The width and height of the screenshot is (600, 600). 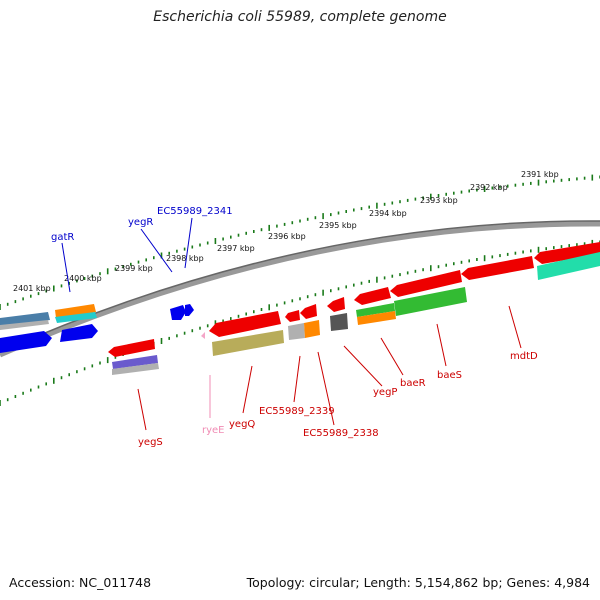 I want to click on gene-label-ec55989-2339: EC55989_2339, so click(x=297, y=411).